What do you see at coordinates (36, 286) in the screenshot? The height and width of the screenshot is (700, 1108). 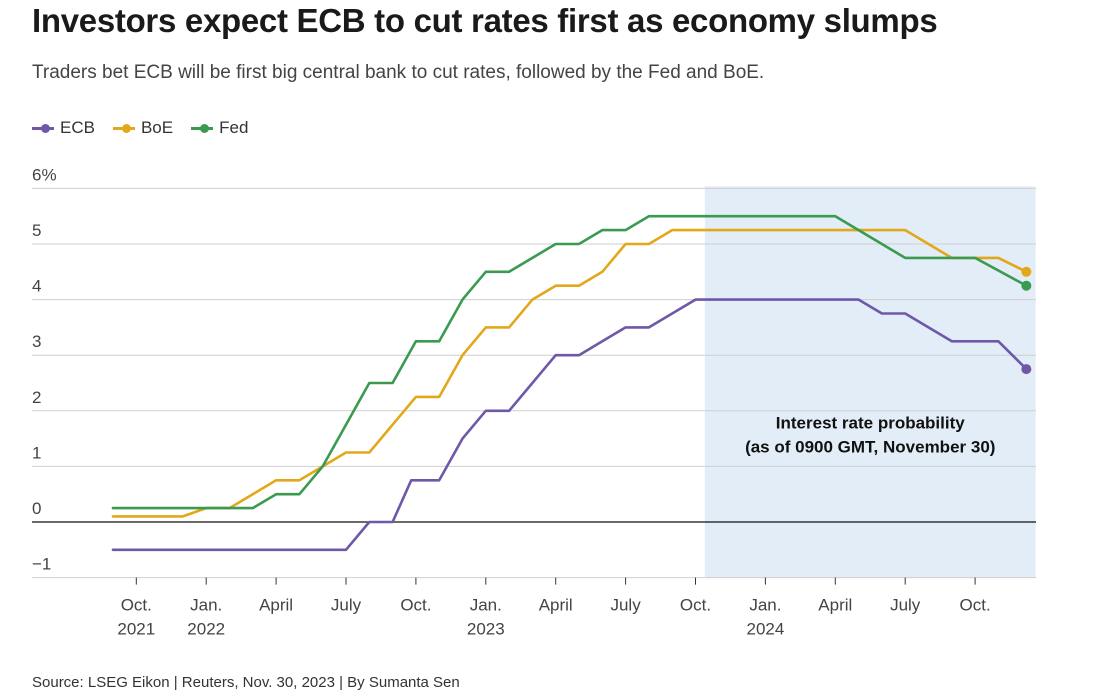 I see `y-tick-label: 4` at bounding box center [36, 286].